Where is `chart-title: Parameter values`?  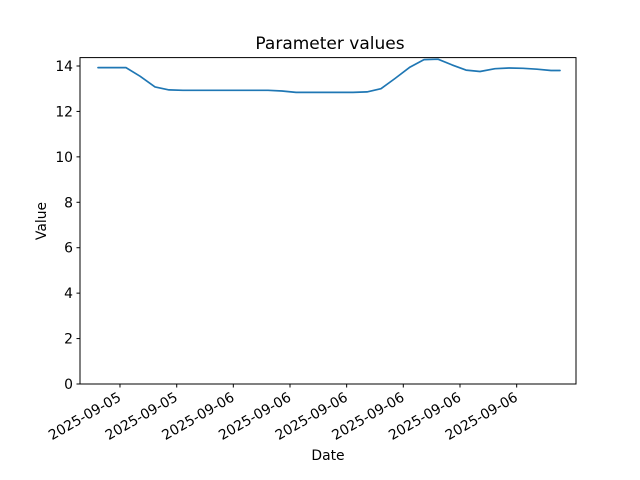
chart-title: Parameter values is located at coordinates (329, 44).